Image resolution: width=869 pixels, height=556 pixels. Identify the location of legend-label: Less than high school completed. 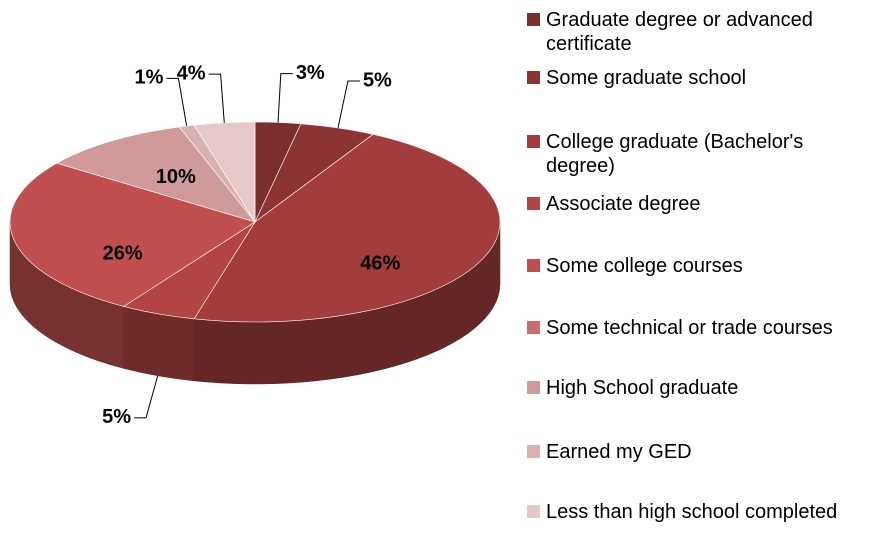
(692, 512).